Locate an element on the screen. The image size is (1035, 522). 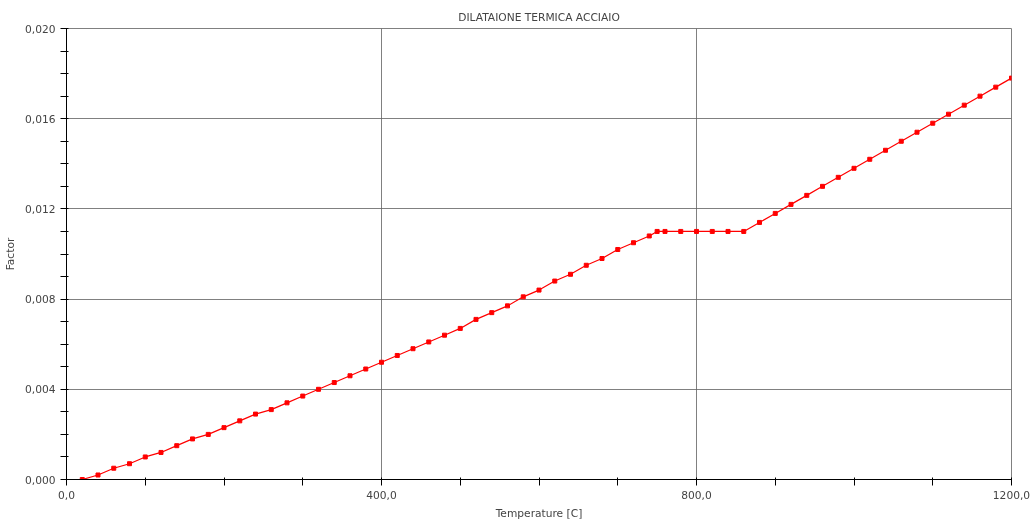
y-tick-label: 0,012 is located at coordinates (40, 209).